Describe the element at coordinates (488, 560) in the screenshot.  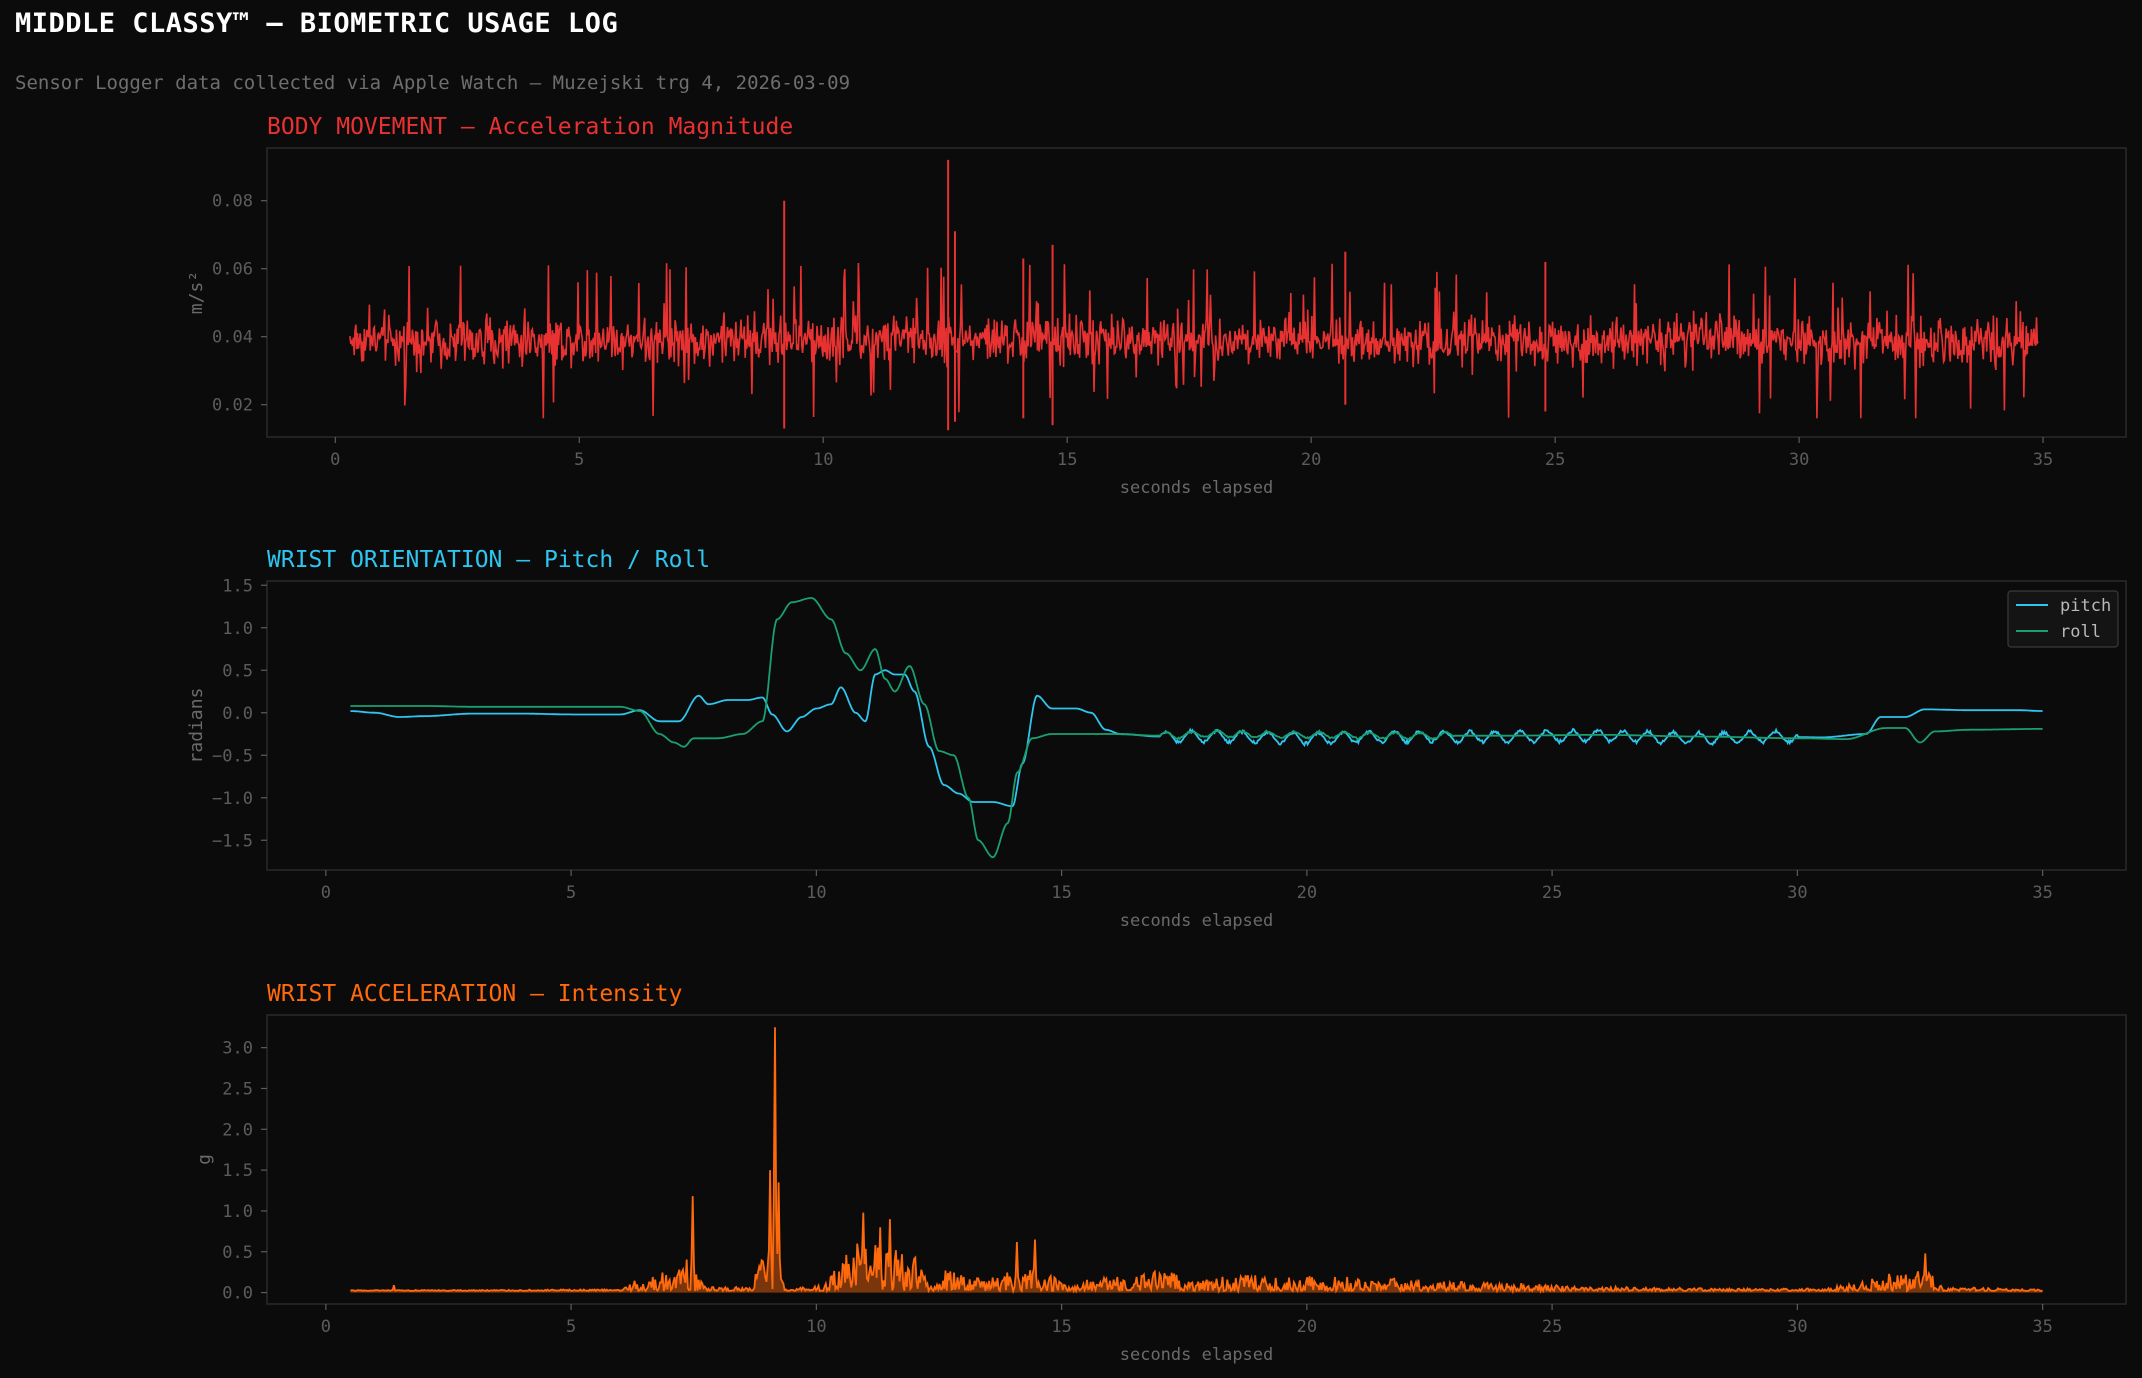
I see `chart-title: WRIST ORIENTATION — Pitch / Roll` at that location.